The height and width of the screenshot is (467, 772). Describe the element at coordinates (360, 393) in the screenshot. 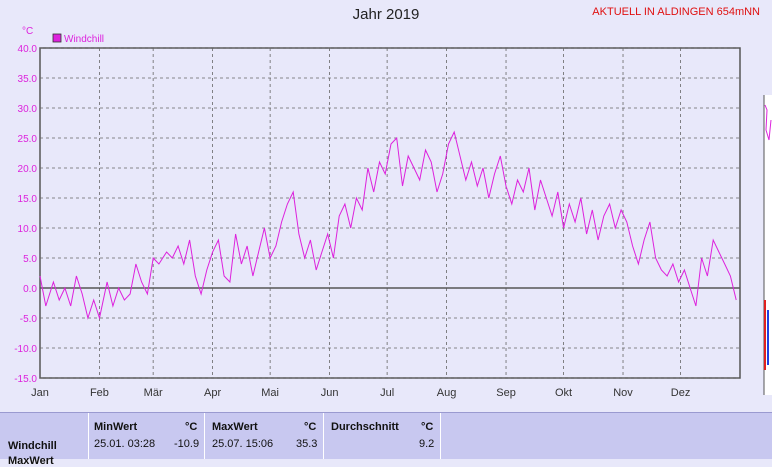

I see `x-axis-ticks: Jan Feb Mär Apr Mai Jun Jul Aug Sep Okt Nov Dez` at that location.